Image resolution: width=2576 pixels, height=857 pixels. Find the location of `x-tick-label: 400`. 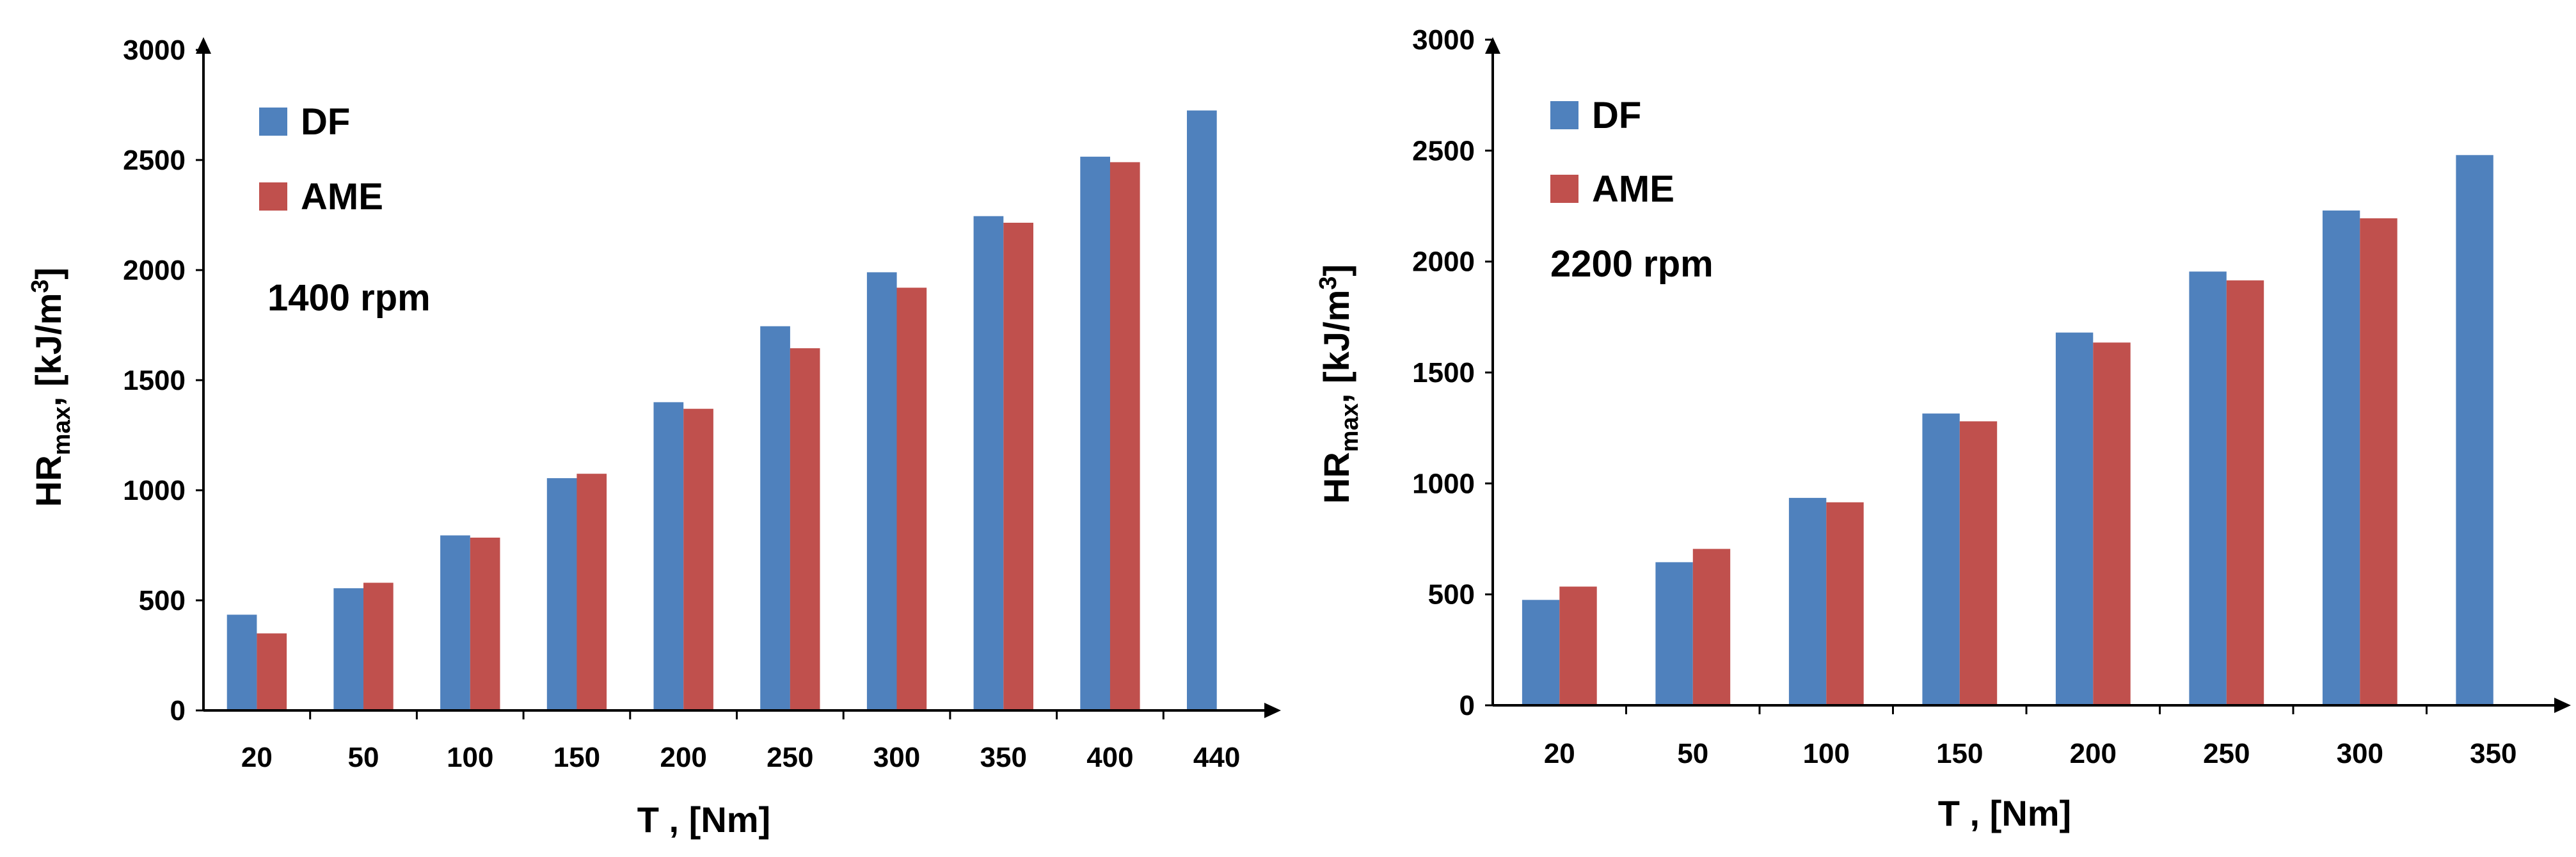

x-tick-label: 400 is located at coordinates (1110, 757).